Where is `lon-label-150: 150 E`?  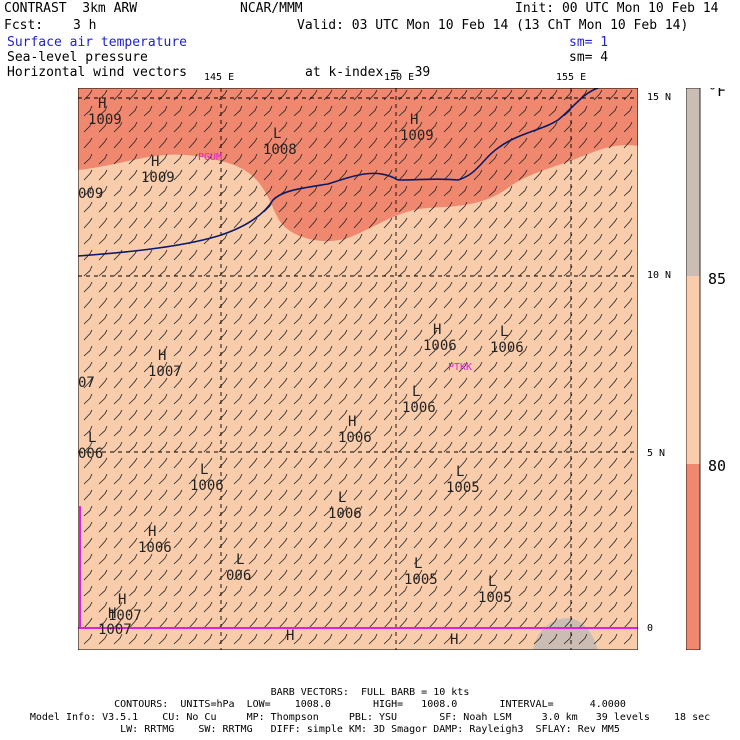 lon-label-150: 150 E is located at coordinates (399, 77).